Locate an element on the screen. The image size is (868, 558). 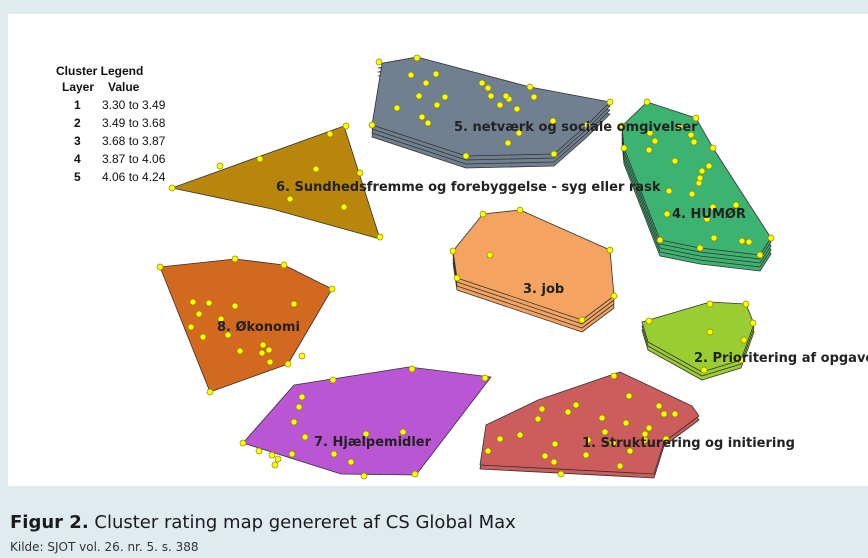
legend-value-header: Value is located at coordinates (124, 87).